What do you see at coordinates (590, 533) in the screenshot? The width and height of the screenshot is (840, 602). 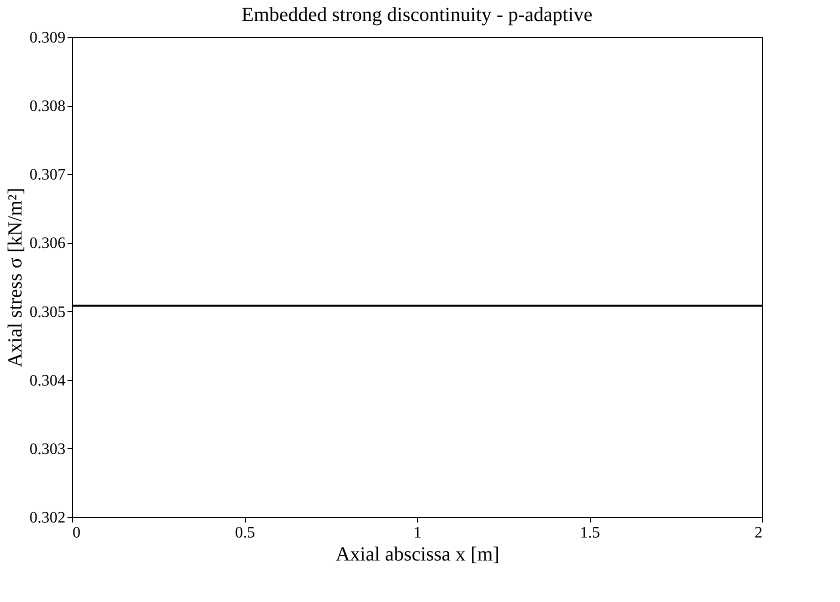 I see `x-tick-label: 1.5` at bounding box center [590, 533].